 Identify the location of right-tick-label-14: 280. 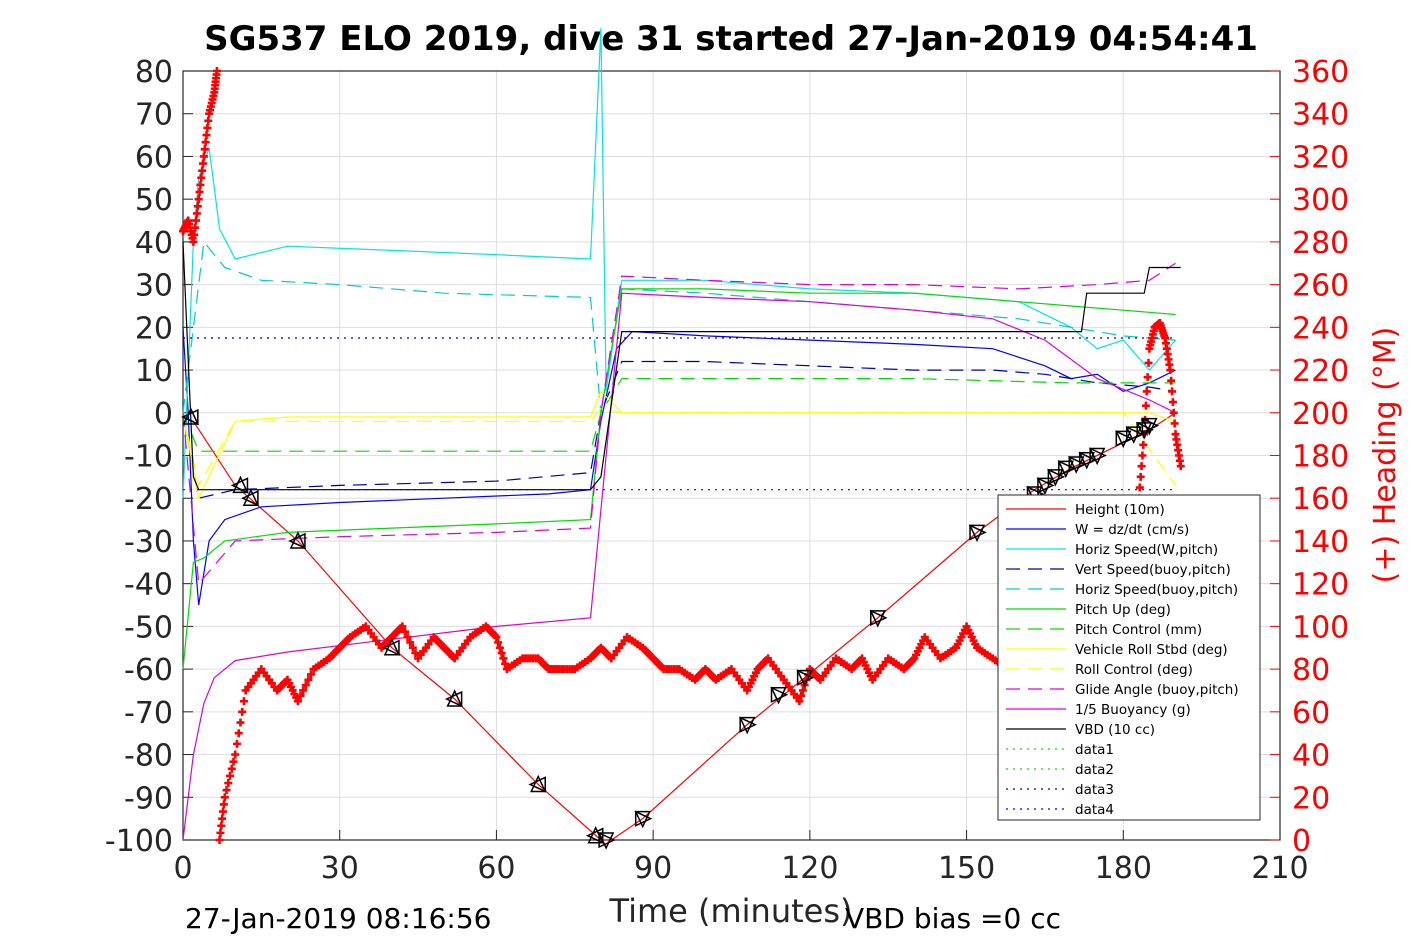
(1320, 243).